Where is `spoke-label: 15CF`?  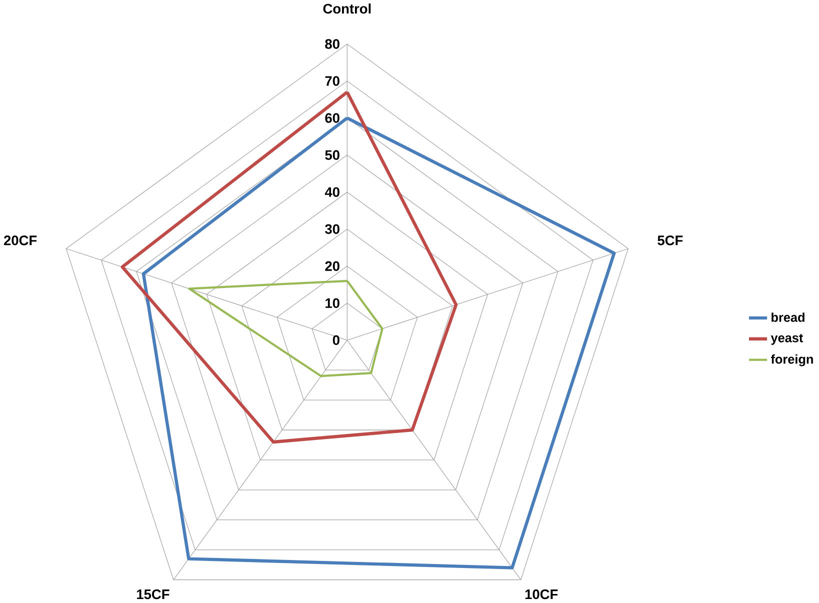 spoke-label: 15CF is located at coordinates (153, 595).